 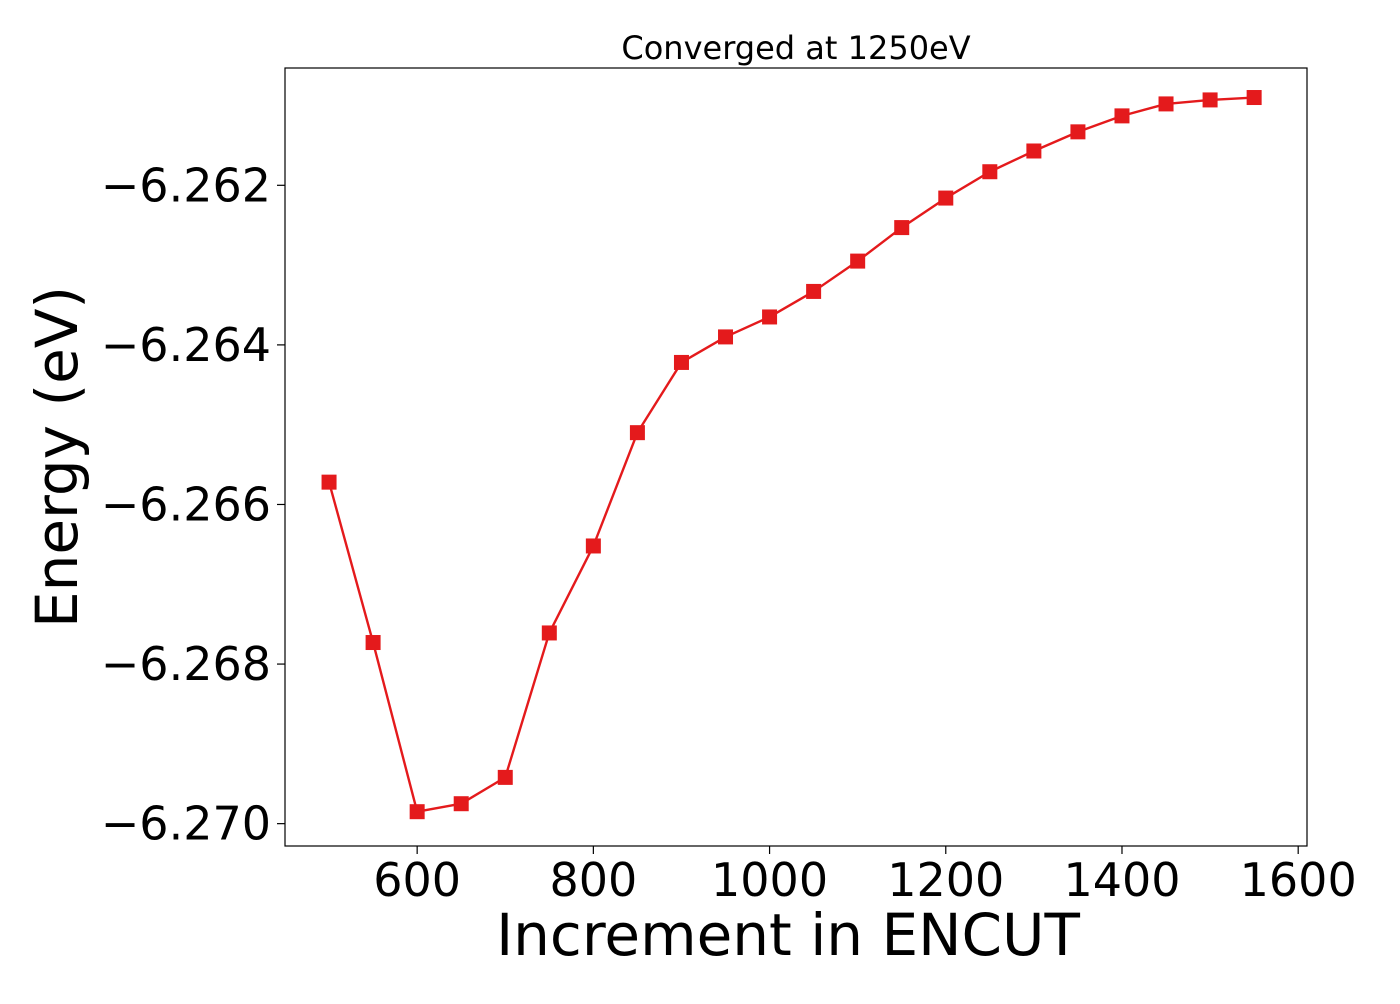 What do you see at coordinates (593, 880) in the screenshot?
I see `x-tick-label: 800` at bounding box center [593, 880].